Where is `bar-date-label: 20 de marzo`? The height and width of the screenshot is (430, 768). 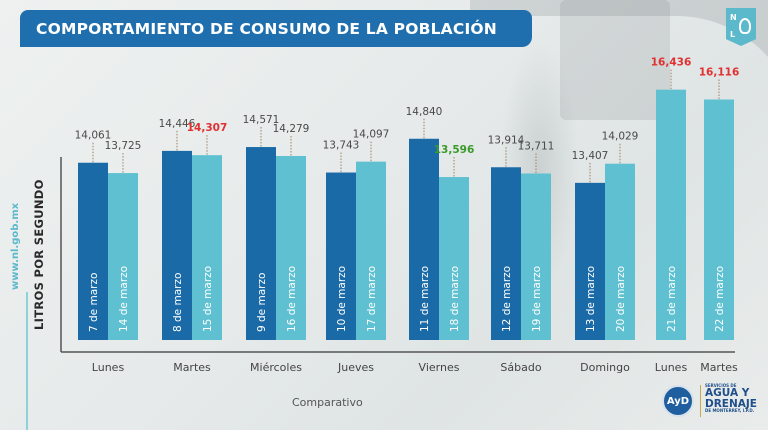
bar-date-label: 20 de marzo is located at coordinates (621, 299).